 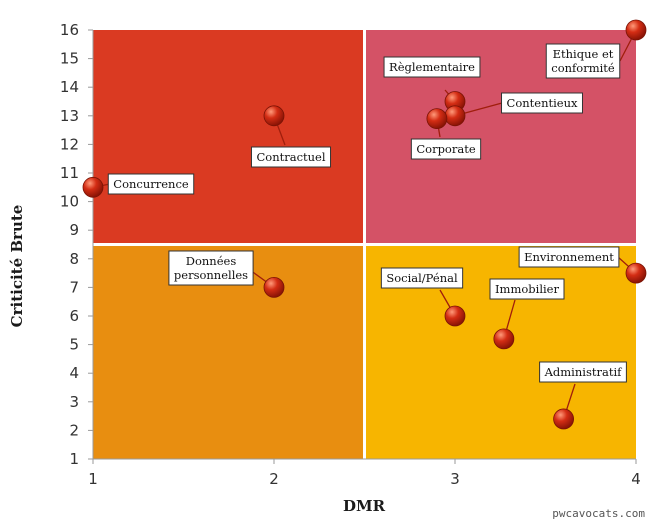 I want to click on point-immobilier, so click(x=504, y=339).